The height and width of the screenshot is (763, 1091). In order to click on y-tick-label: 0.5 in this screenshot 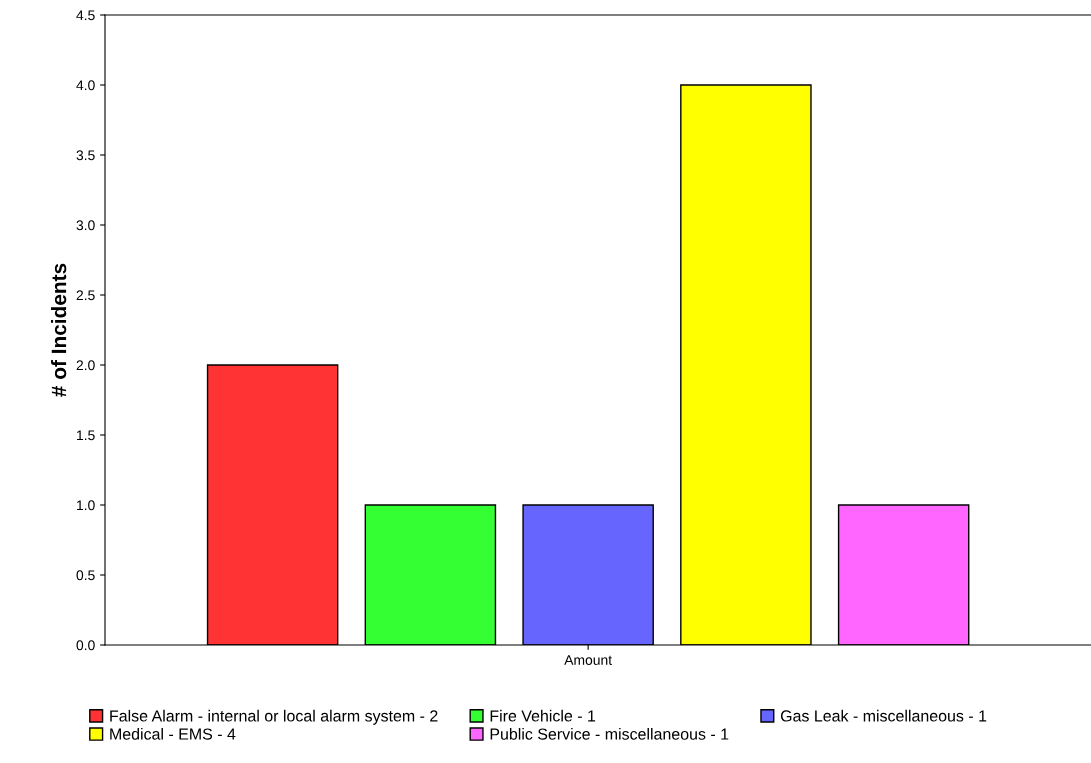, I will do `click(85, 575)`.